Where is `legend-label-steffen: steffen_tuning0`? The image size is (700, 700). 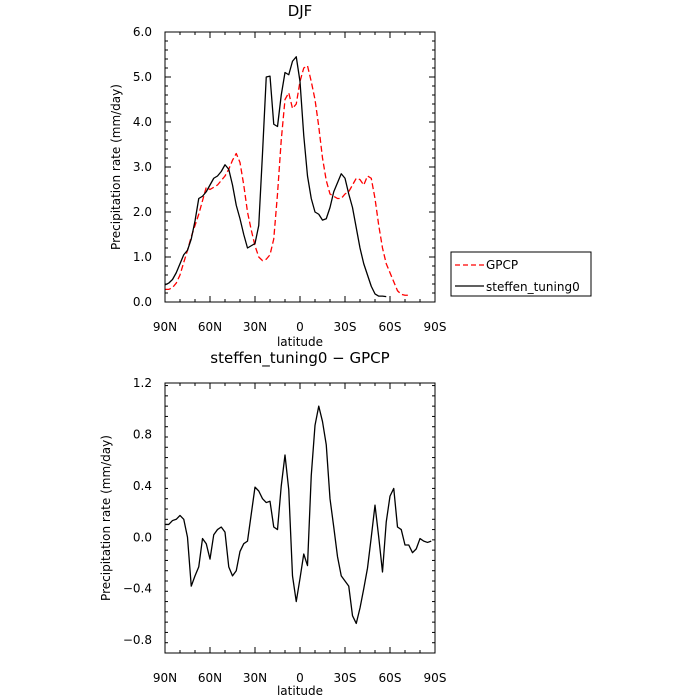
legend-label-steffen: steffen_tuning0 is located at coordinates (533, 287).